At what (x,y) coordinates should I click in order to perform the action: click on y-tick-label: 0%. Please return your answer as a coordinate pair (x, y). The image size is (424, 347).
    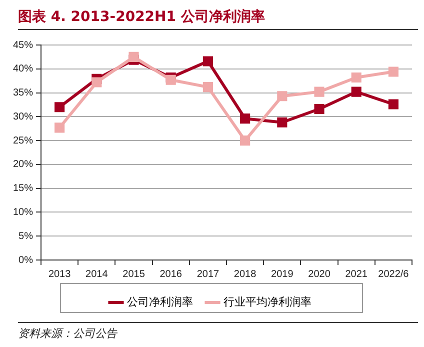
    Looking at the image, I should click on (26, 260).